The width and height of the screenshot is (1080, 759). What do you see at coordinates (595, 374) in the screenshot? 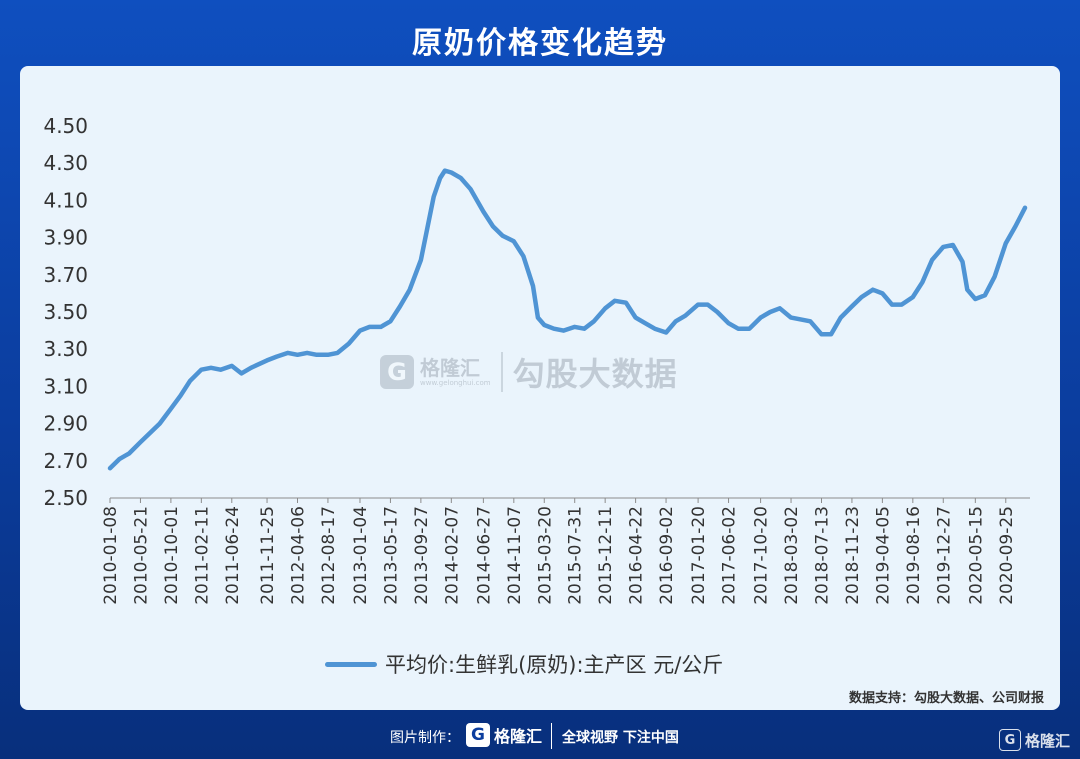
I see `watermark-text: 勾股大数据` at bounding box center [595, 374].